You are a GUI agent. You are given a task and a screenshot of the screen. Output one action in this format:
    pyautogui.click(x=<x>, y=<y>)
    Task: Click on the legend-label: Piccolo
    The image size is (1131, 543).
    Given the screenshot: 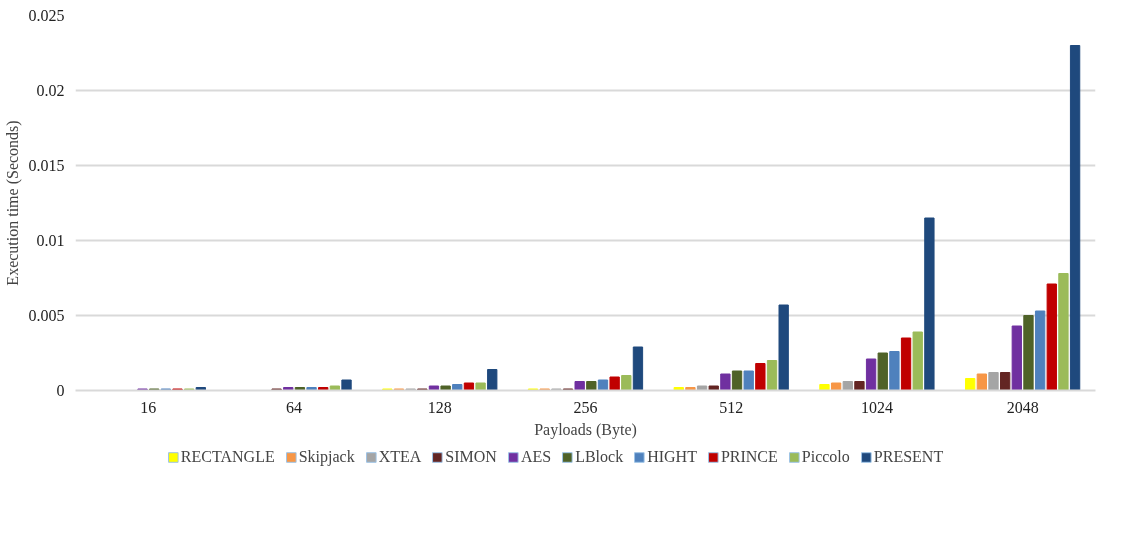 What is the action you would take?
    pyautogui.click(x=825, y=457)
    